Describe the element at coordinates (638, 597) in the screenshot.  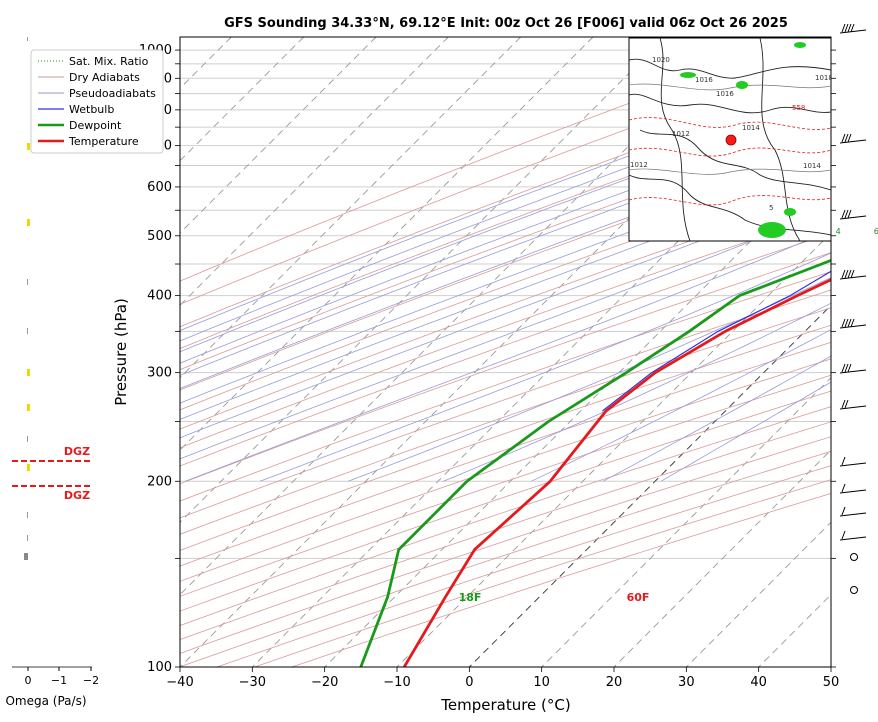
I see `surface-temperature-label: 60F` at that location.